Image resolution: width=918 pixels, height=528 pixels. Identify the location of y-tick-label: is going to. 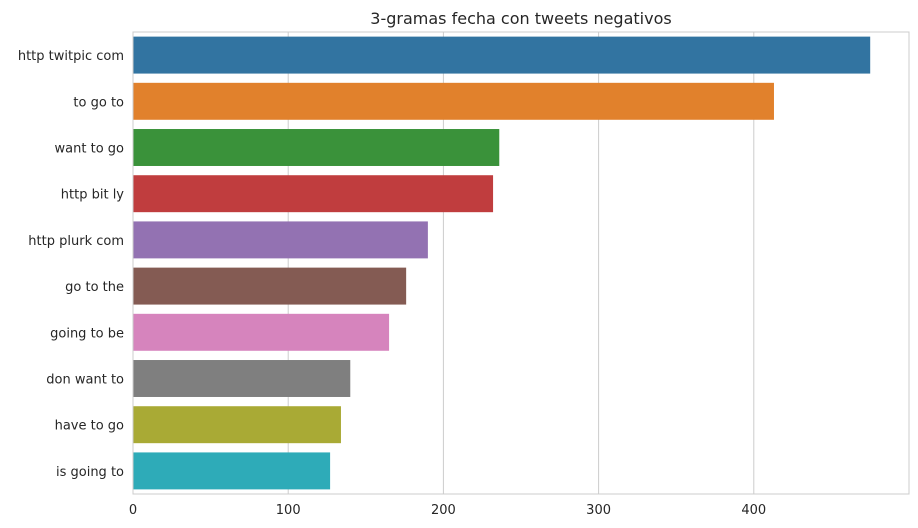
(90, 472).